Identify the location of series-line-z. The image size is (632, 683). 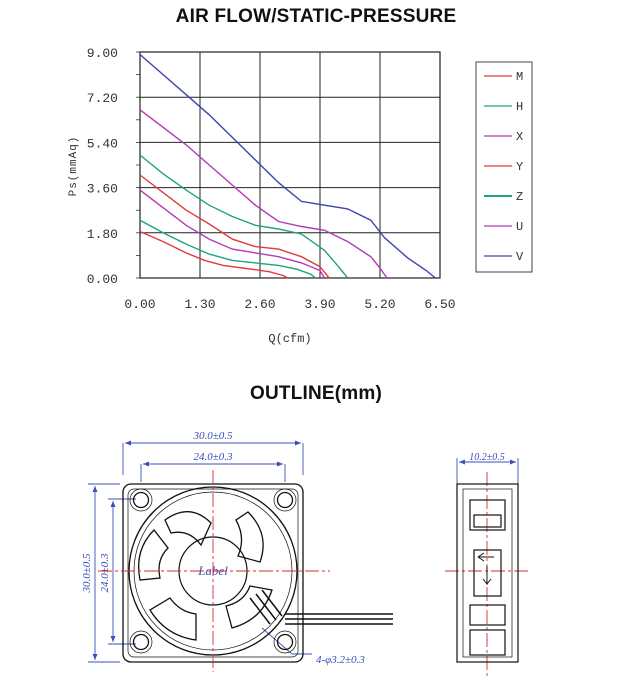
(244, 216).